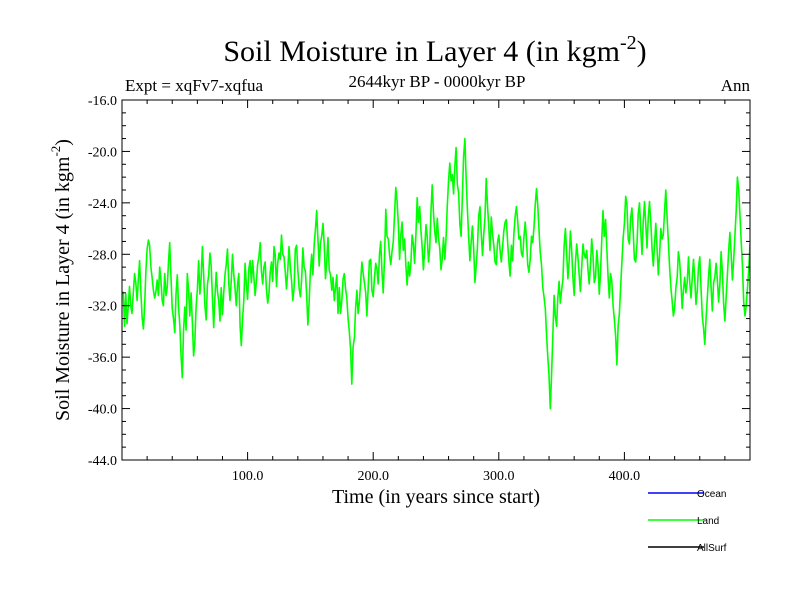  I want to click on y-axis-label-superscript: -2, so click(55, 151).